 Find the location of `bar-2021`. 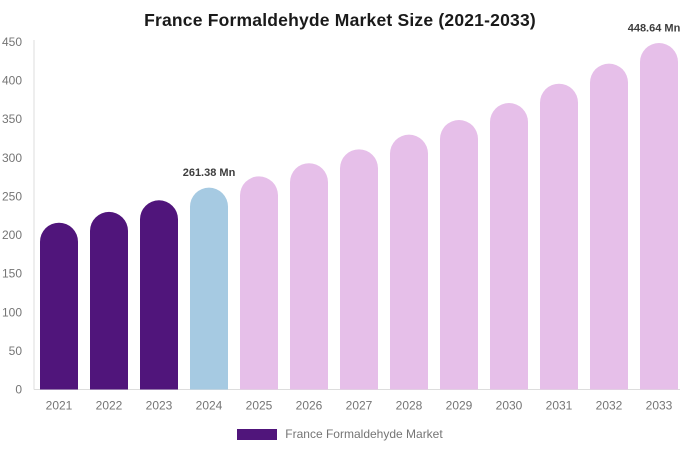

bar-2021 is located at coordinates (59, 306).